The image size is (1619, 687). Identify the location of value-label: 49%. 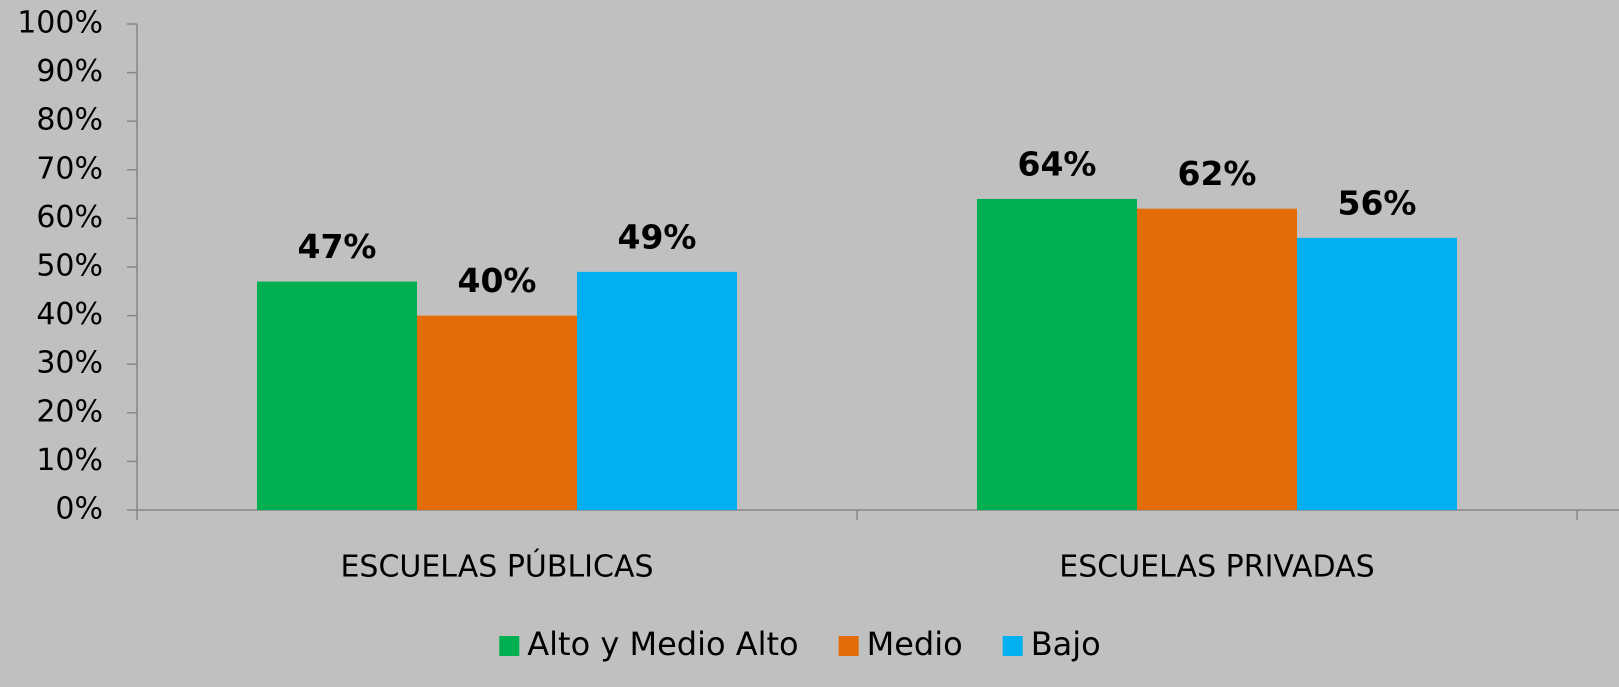
(657, 236).